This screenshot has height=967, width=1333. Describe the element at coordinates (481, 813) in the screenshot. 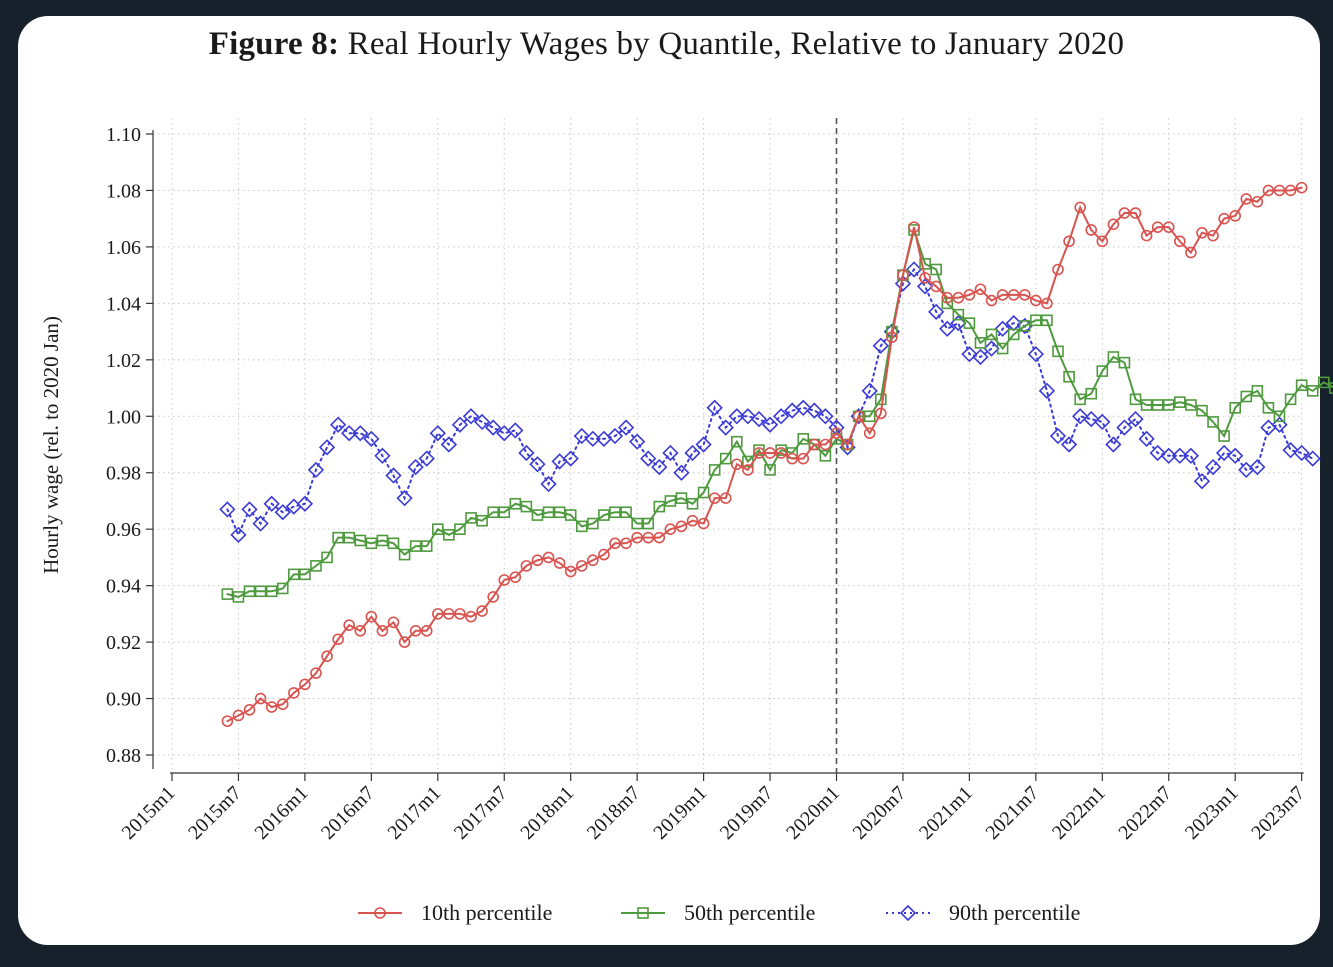

I see `x-tick-label: 2017m7` at that location.